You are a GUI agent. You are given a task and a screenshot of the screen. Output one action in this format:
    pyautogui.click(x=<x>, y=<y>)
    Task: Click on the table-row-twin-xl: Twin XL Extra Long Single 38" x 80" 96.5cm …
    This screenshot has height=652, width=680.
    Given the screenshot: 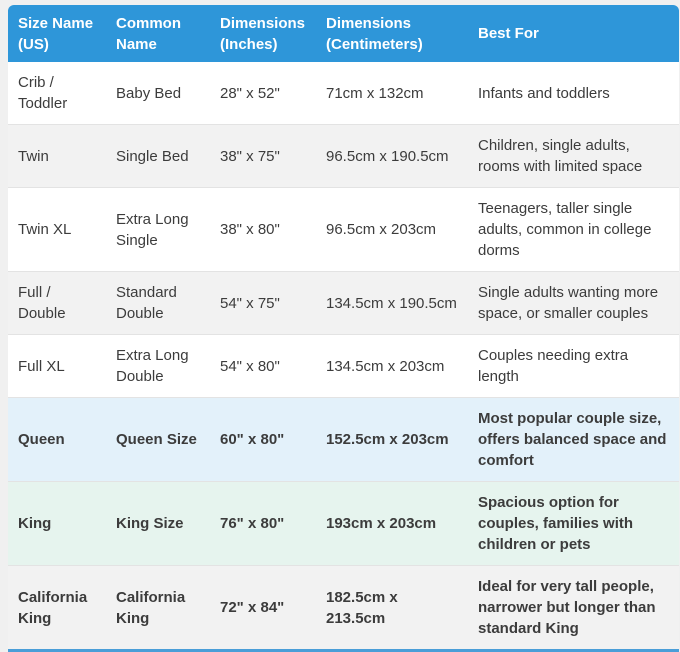 What is the action you would take?
    pyautogui.click(x=343, y=229)
    